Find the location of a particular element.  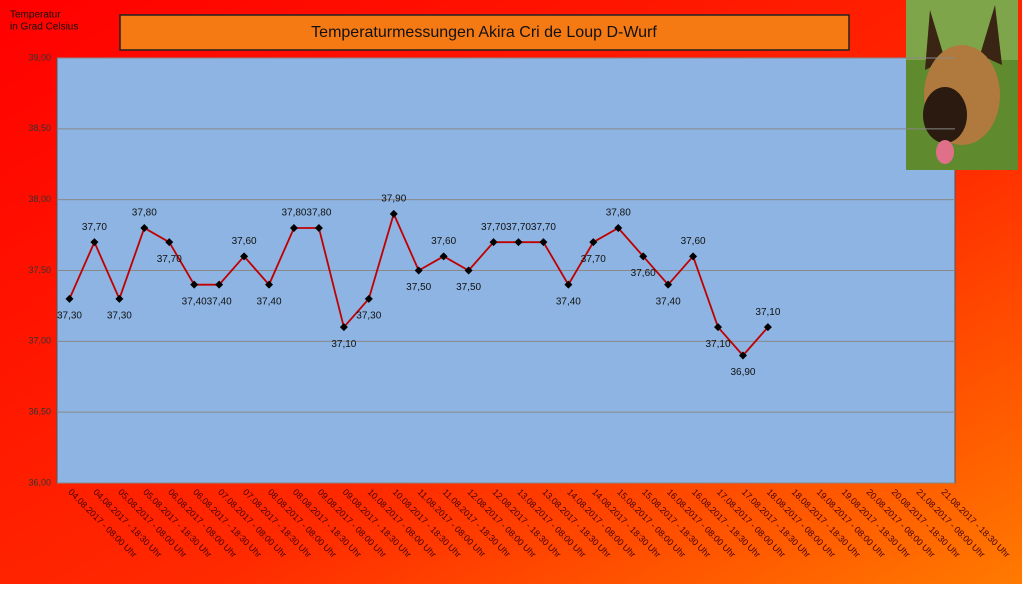

title-box is located at coordinates (484, 32).